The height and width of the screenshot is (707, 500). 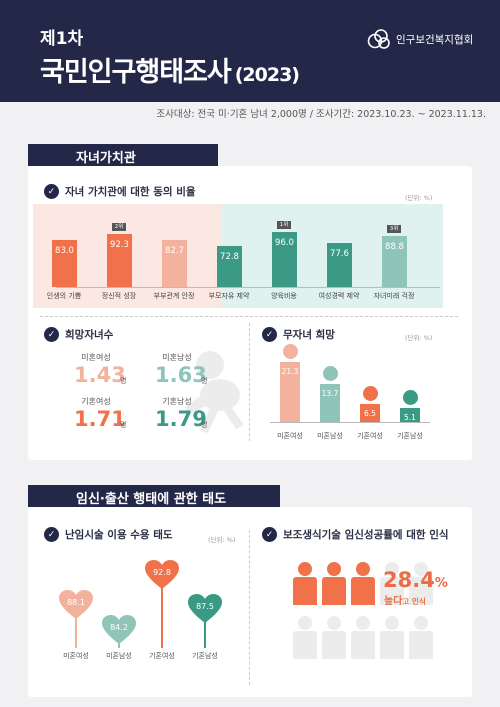 I want to click on q1-bar: 72.8, so click(x=229, y=266).